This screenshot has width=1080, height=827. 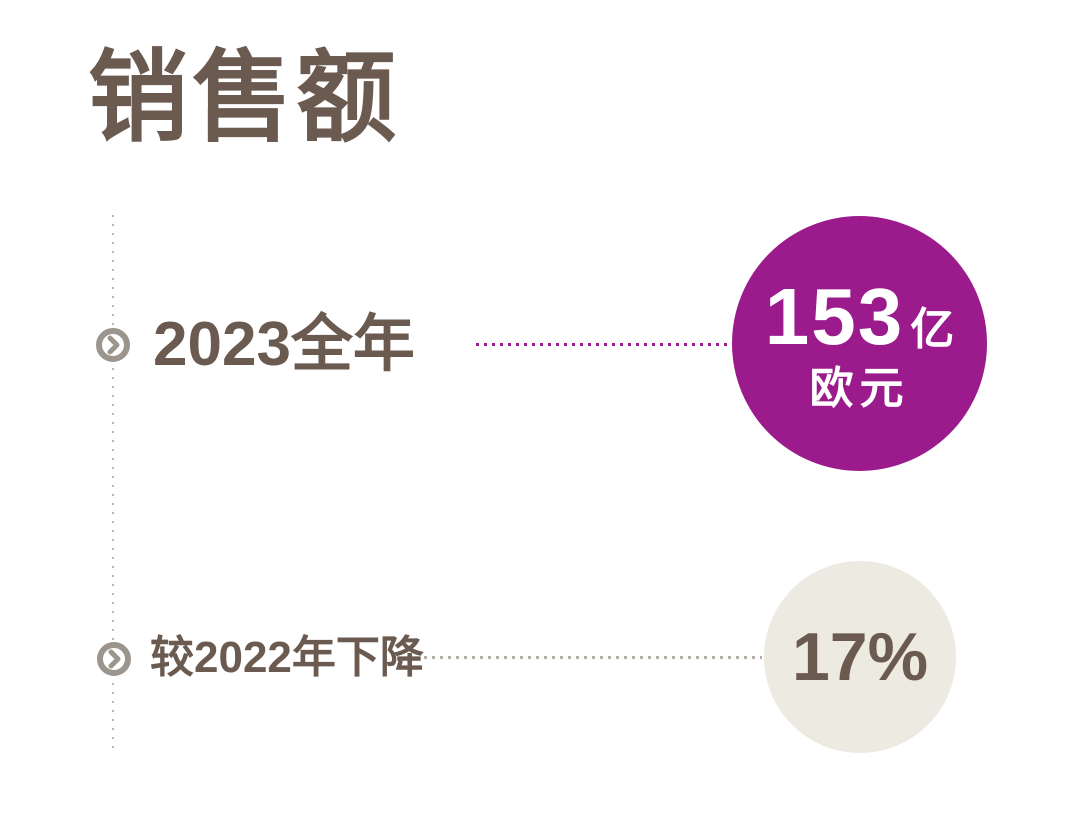 I want to click on decline-percent-badge: 17%, so click(x=860, y=657).